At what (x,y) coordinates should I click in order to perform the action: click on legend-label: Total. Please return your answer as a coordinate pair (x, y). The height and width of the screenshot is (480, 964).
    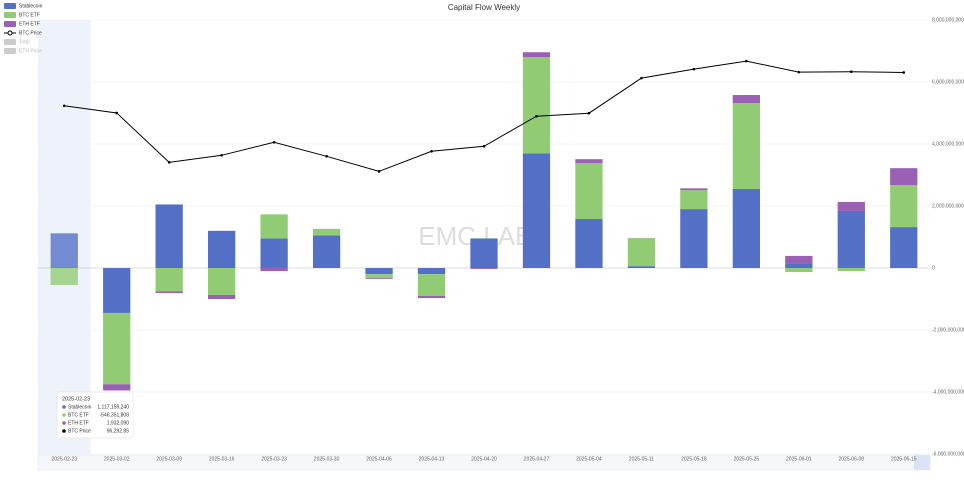
    Looking at the image, I should click on (24, 42).